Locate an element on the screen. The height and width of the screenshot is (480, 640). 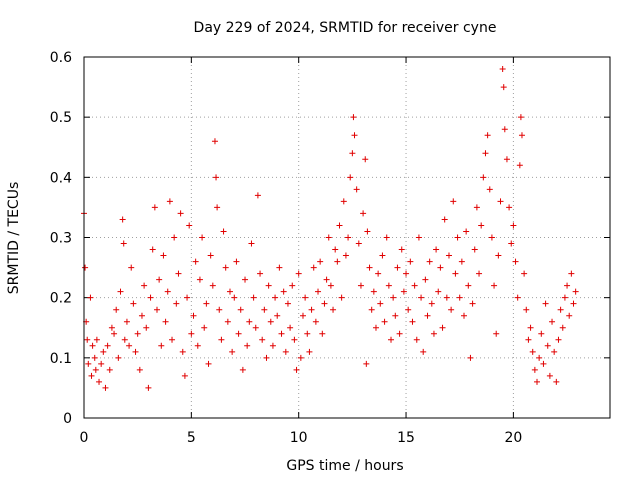
x-tick-label: 5 is located at coordinates (191, 438).